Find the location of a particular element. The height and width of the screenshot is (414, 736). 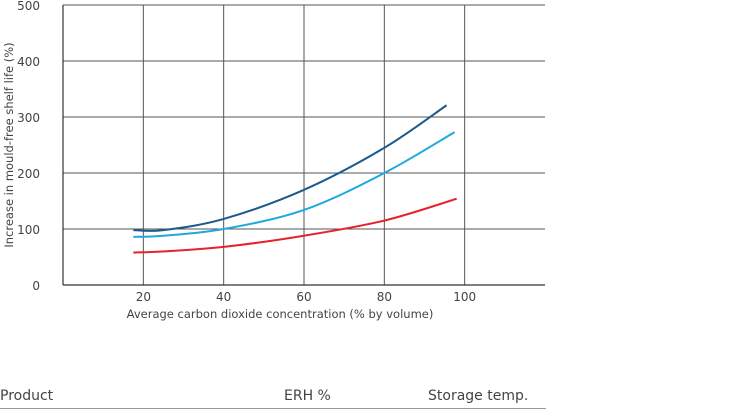

y-tick-label: 200 is located at coordinates (28, 174).